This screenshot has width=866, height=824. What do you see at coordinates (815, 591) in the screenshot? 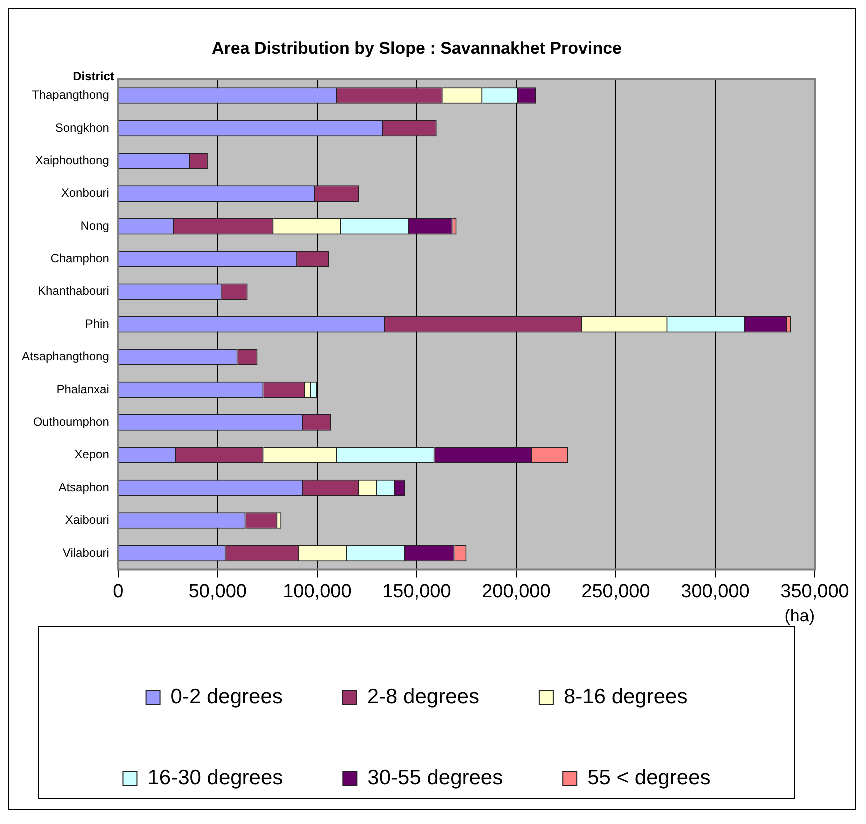
I see `x-tick-label: 350,000` at bounding box center [815, 591].